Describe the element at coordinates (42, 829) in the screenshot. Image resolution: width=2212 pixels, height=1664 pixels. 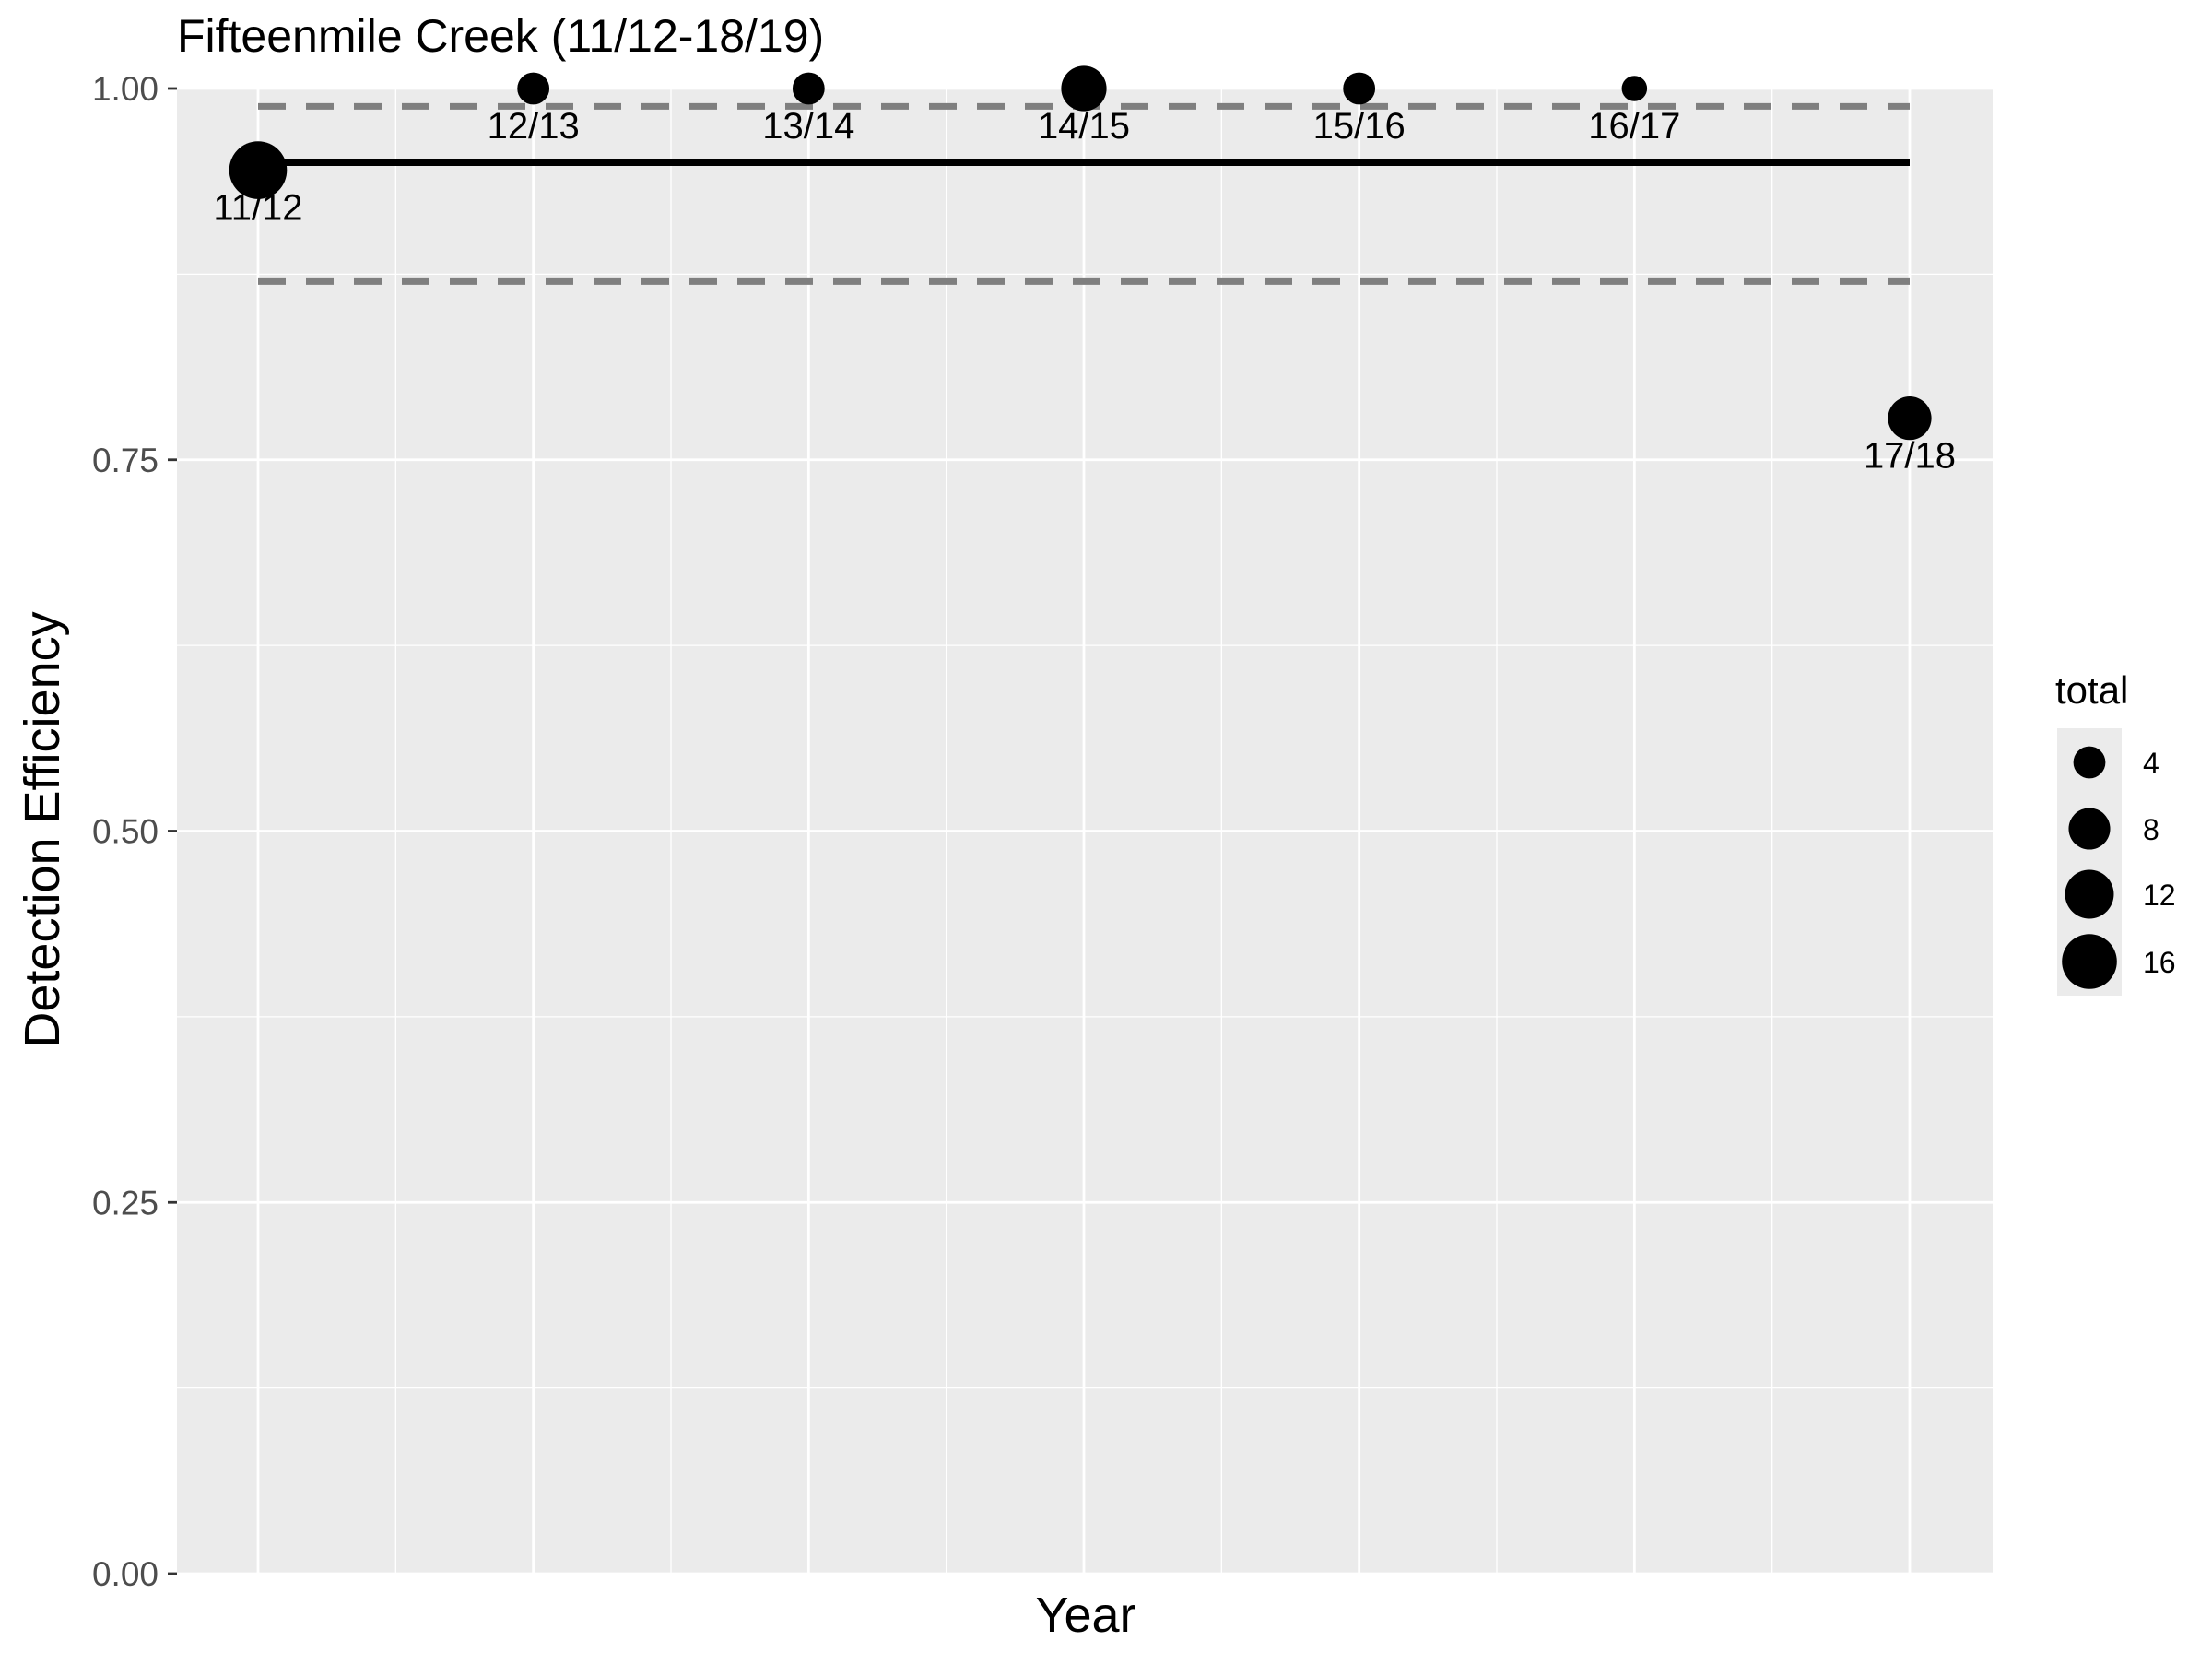
I see `y-axis-label: Detection Efficiency` at that location.